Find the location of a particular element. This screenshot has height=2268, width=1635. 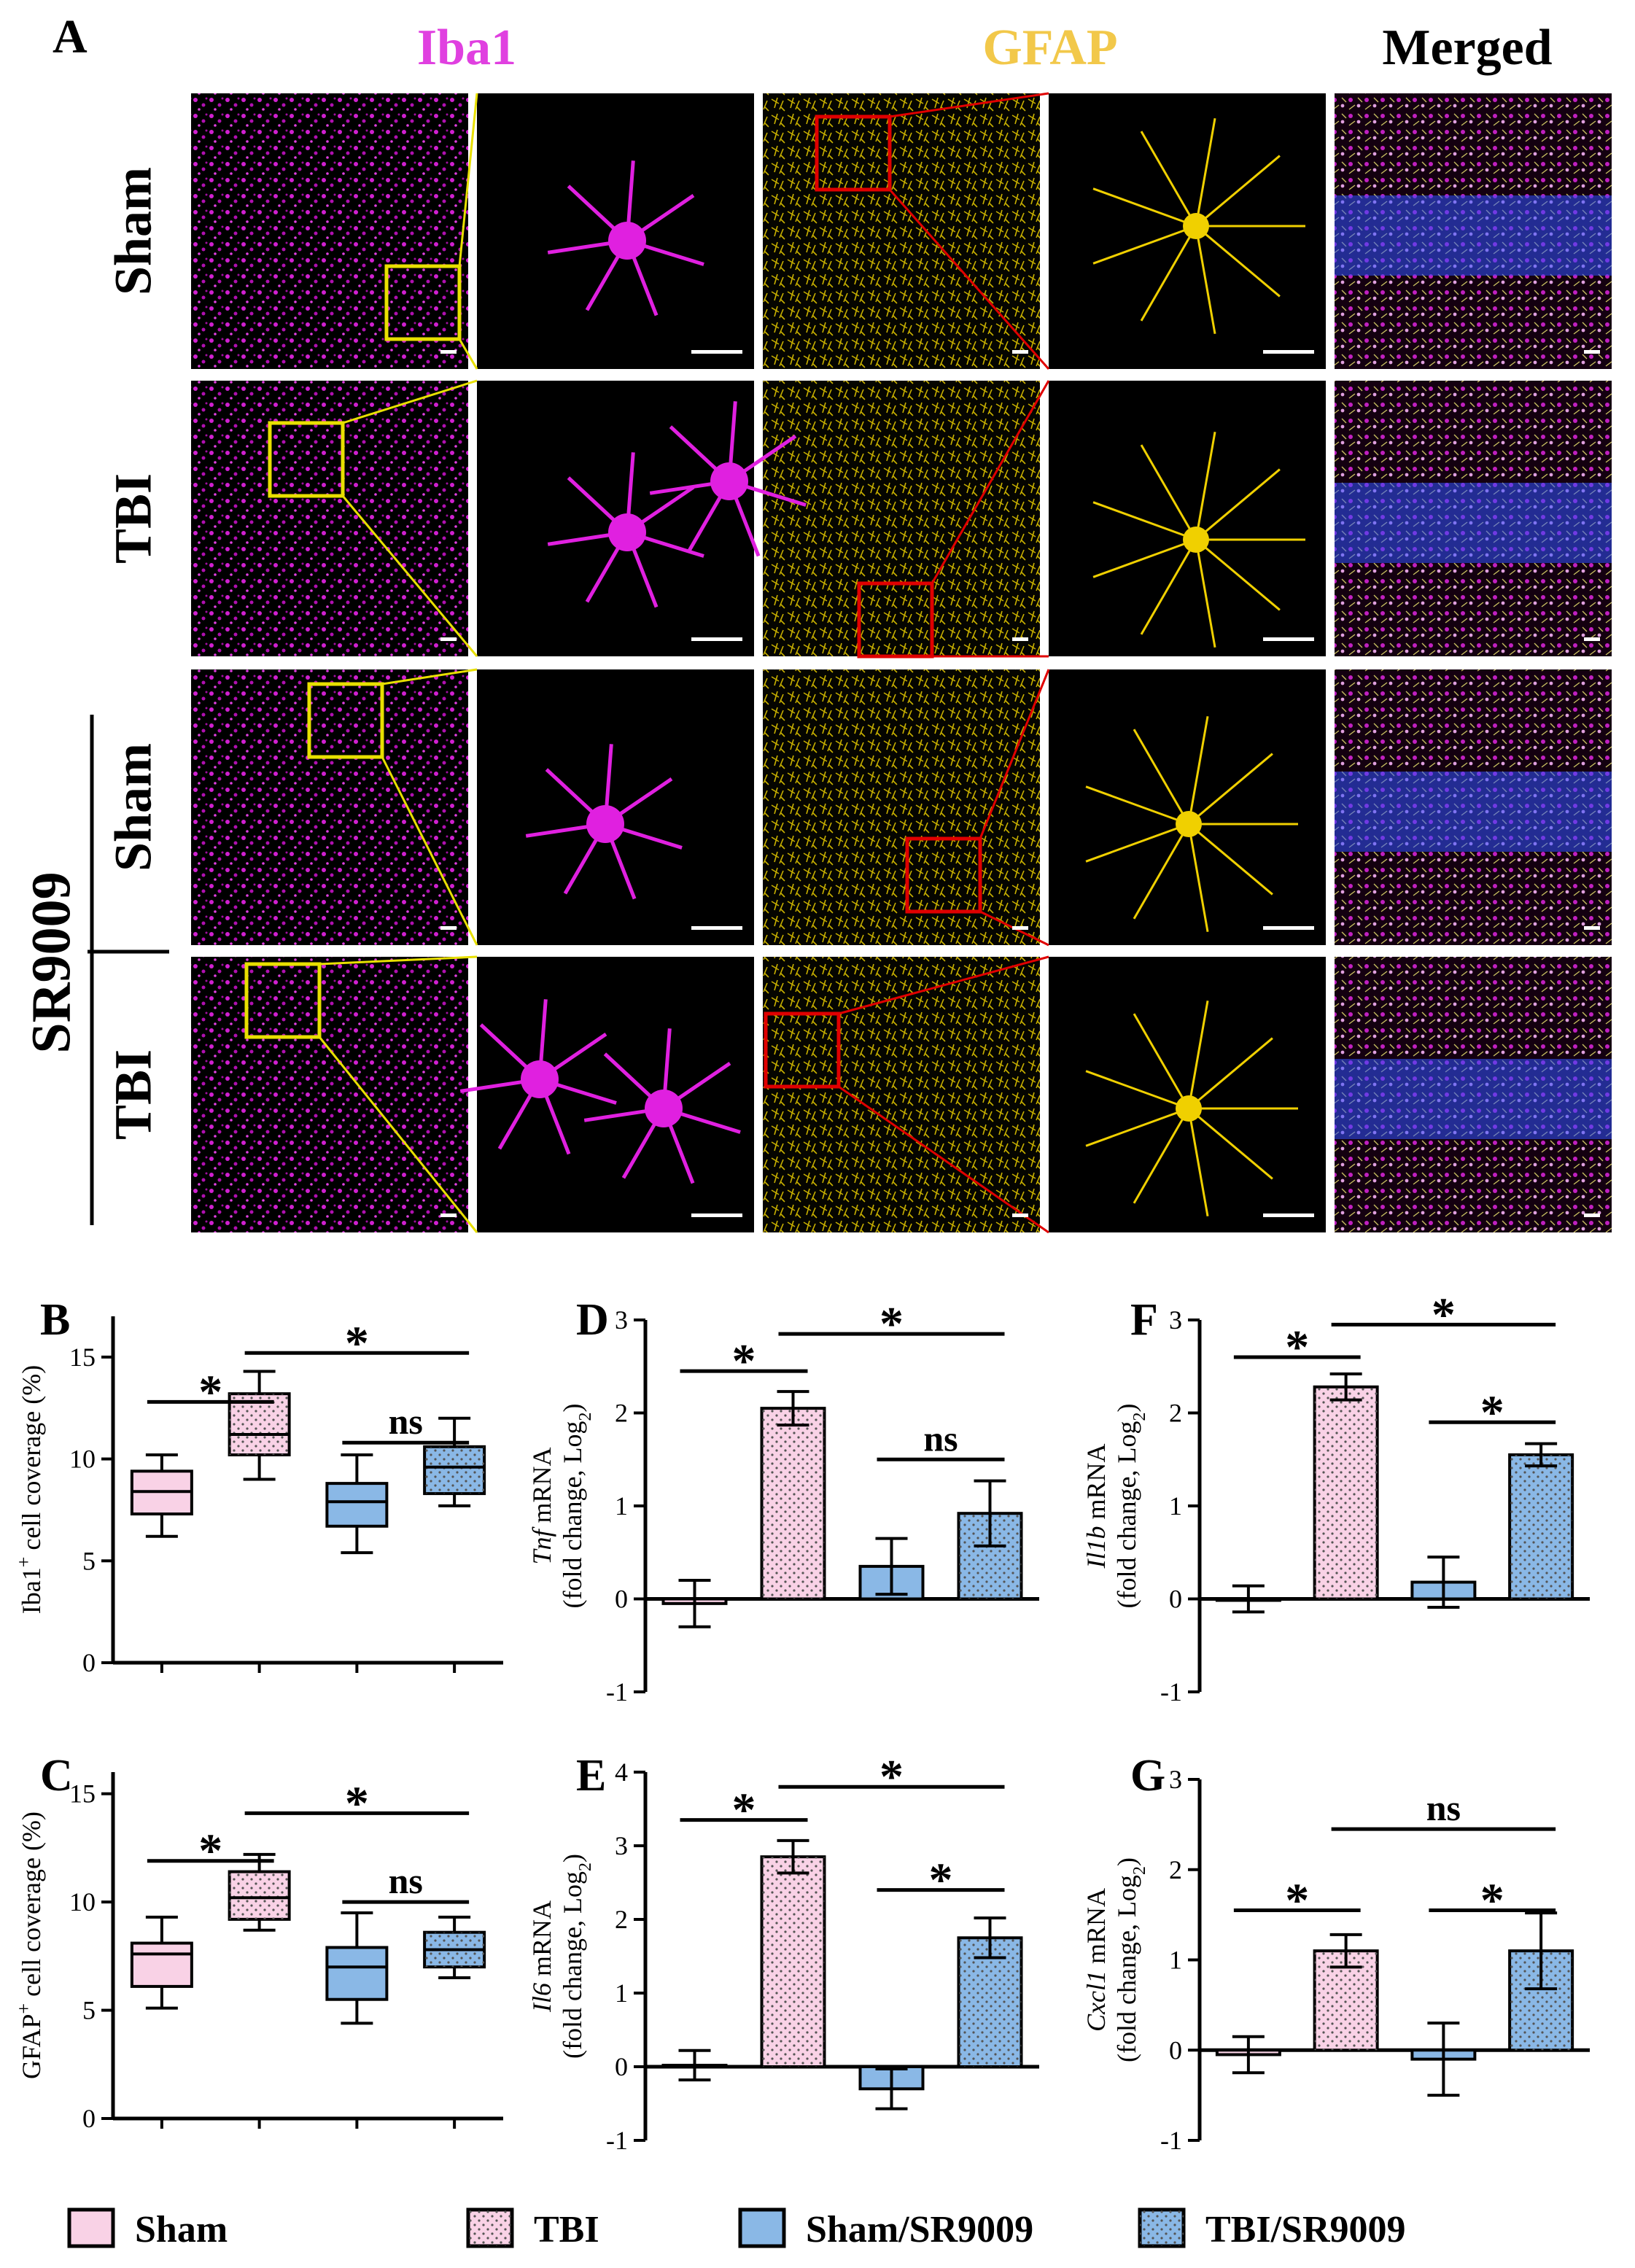

micrograph-r3-c4 is located at coordinates (1187, 807).